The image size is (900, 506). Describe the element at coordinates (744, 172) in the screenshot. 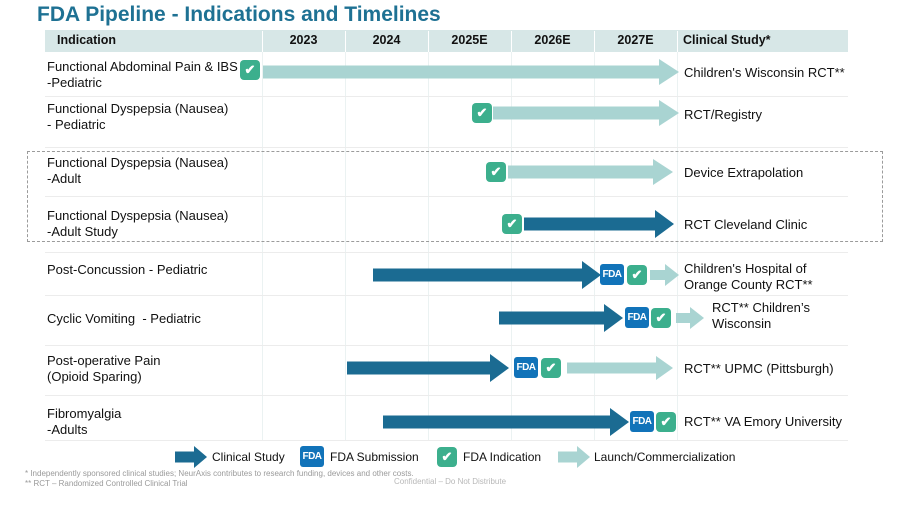

I see `clinical-study-label: Device Extrapolation` at that location.